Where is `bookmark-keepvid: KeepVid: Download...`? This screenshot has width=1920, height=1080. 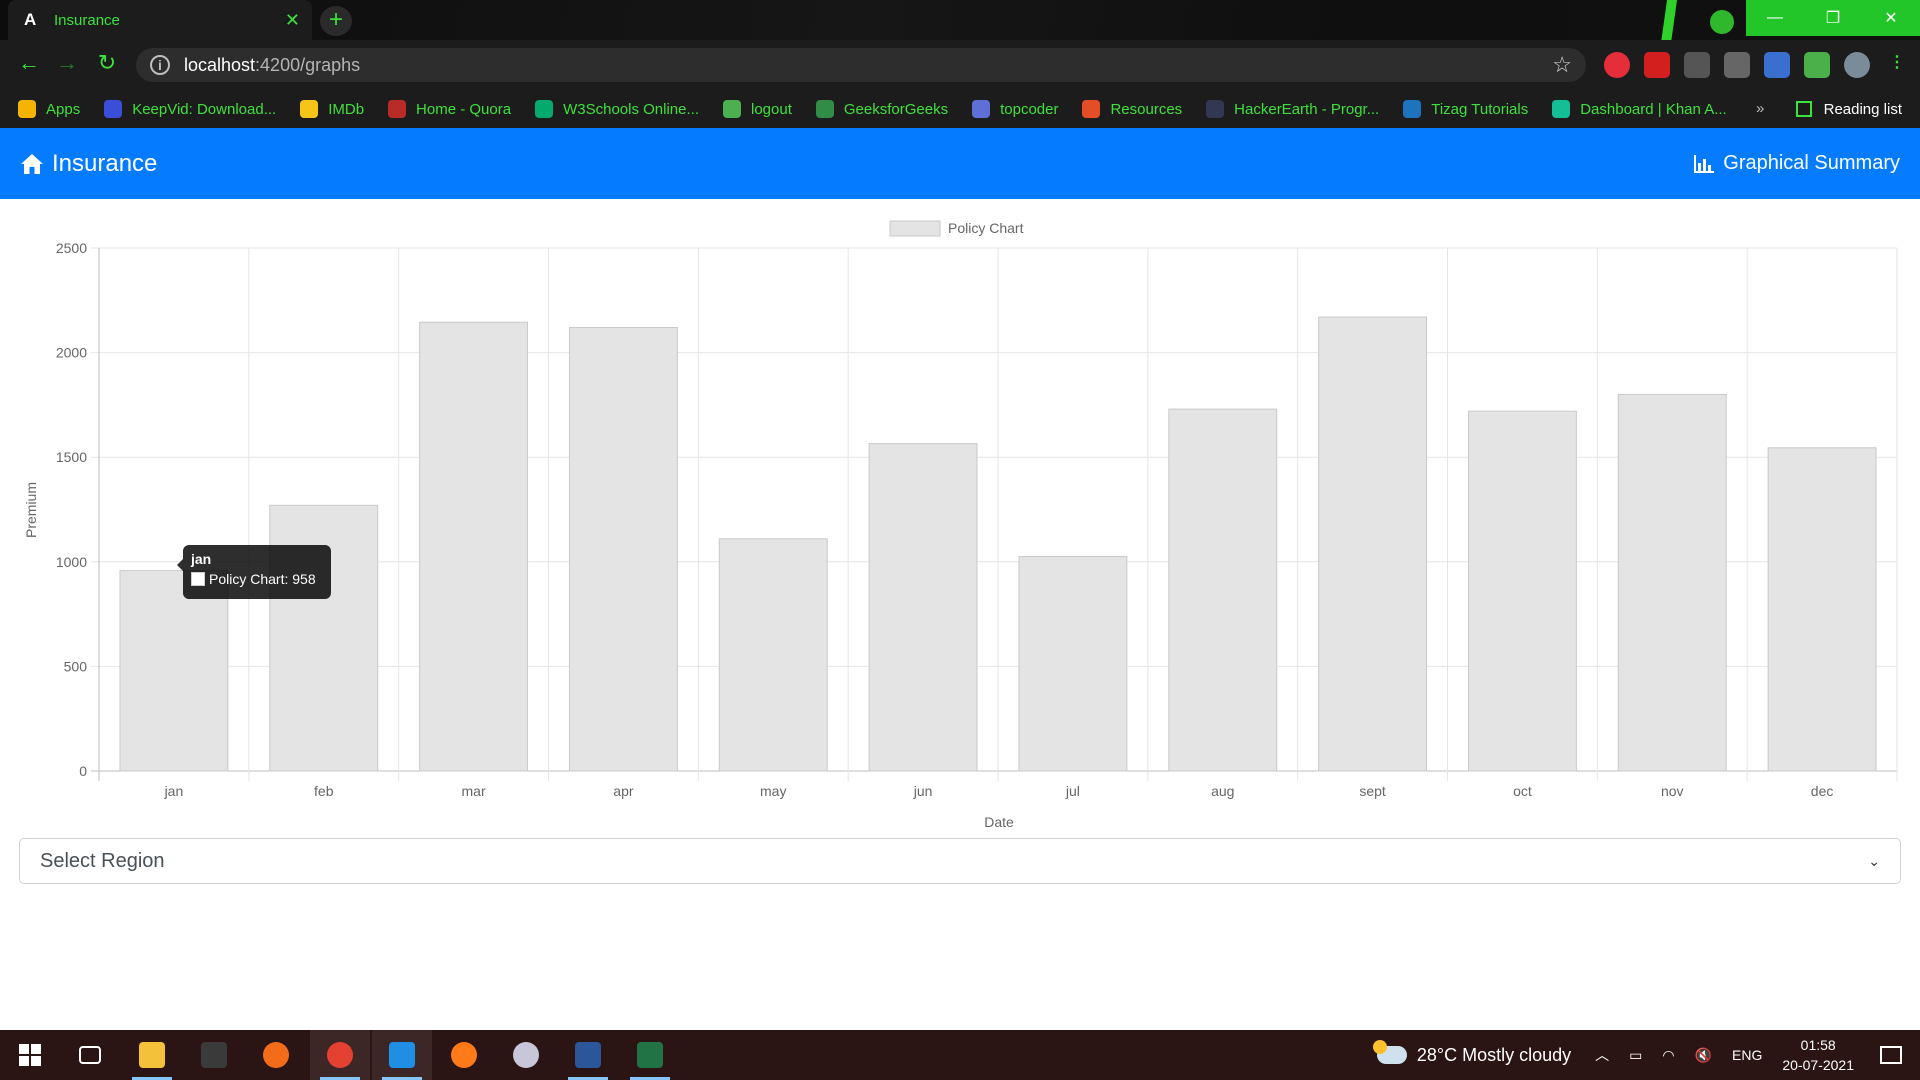 bookmark-keepvid: KeepVid: Download... is located at coordinates (190, 109).